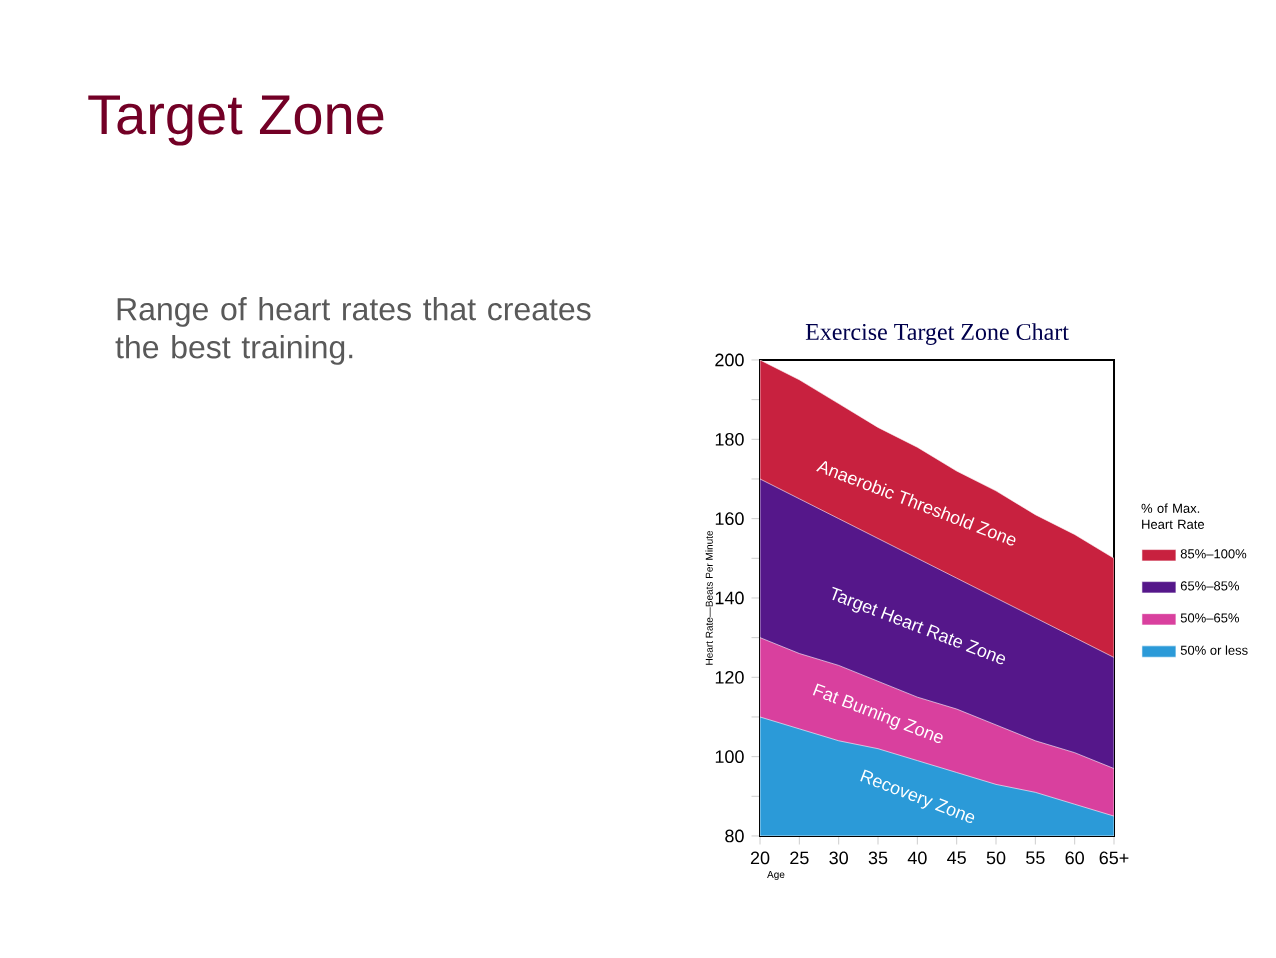 Image resolution: width=1276 pixels, height=958 pixels. What do you see at coordinates (236, 120) in the screenshot?
I see `text: Target Zone` at bounding box center [236, 120].